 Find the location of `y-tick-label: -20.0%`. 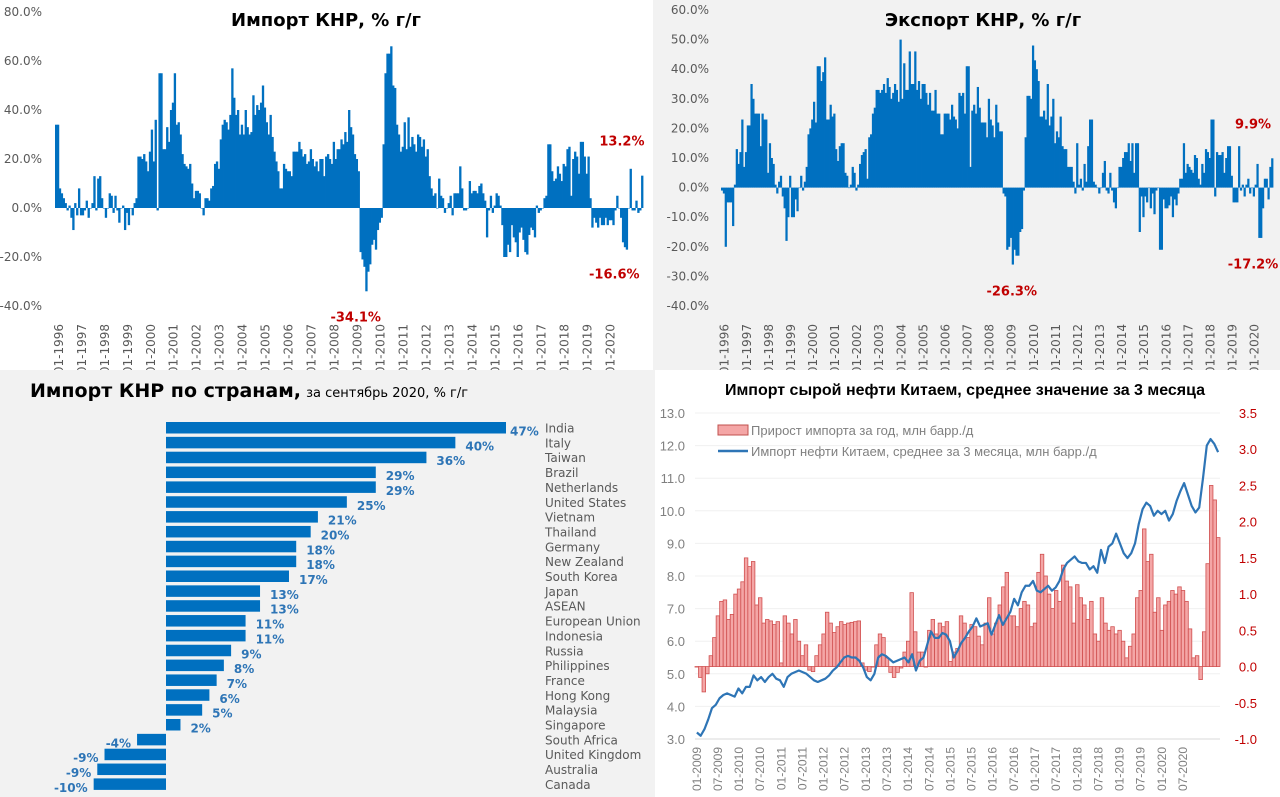

y-tick-label: -20.0% is located at coordinates (21, 257).